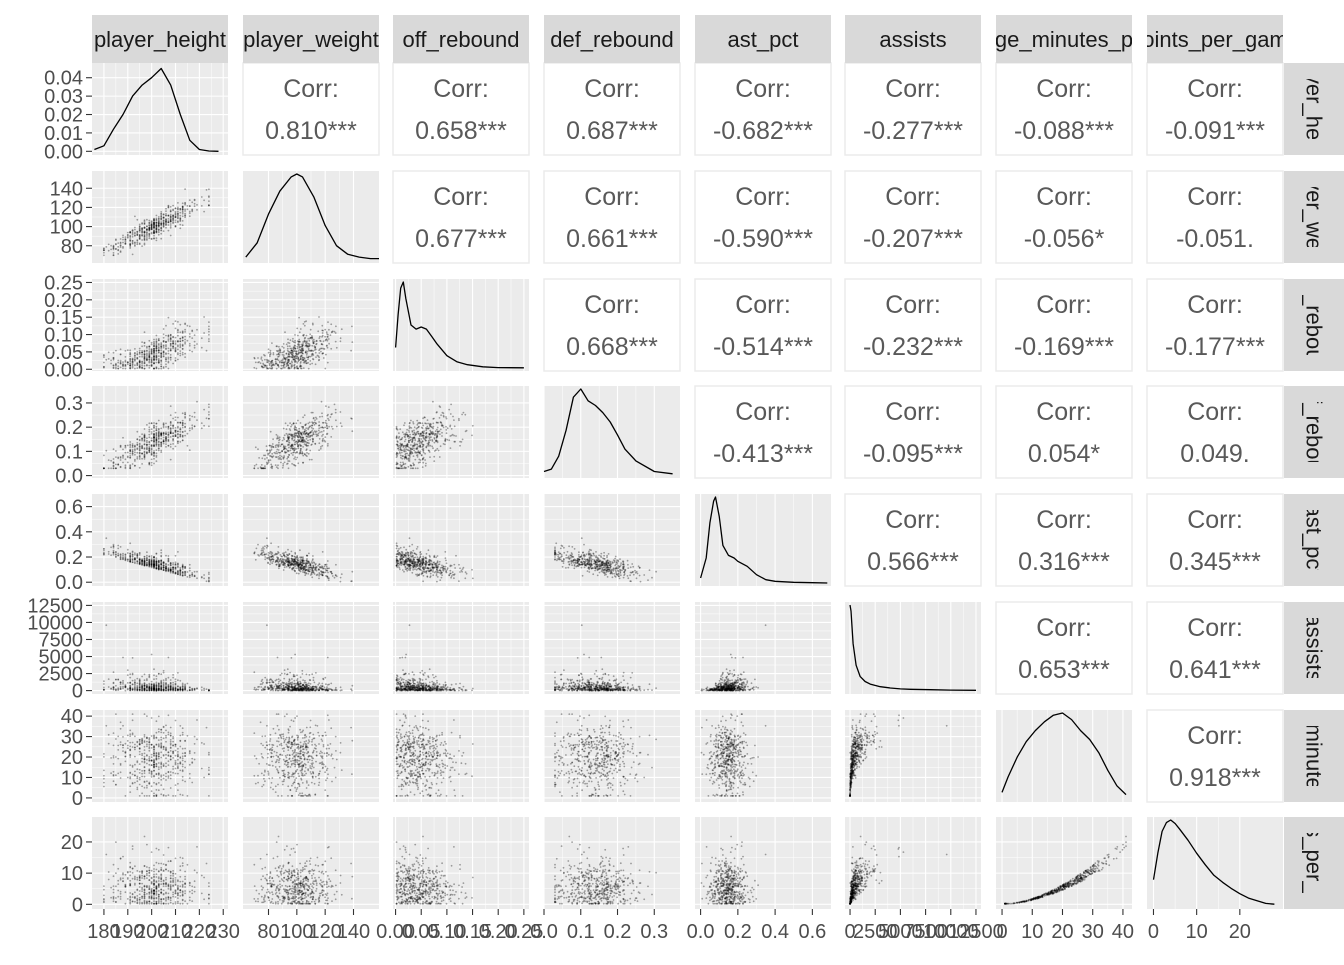  What do you see at coordinates (763, 239) in the screenshot?
I see `corr-value-1-4: -0.590***` at bounding box center [763, 239].